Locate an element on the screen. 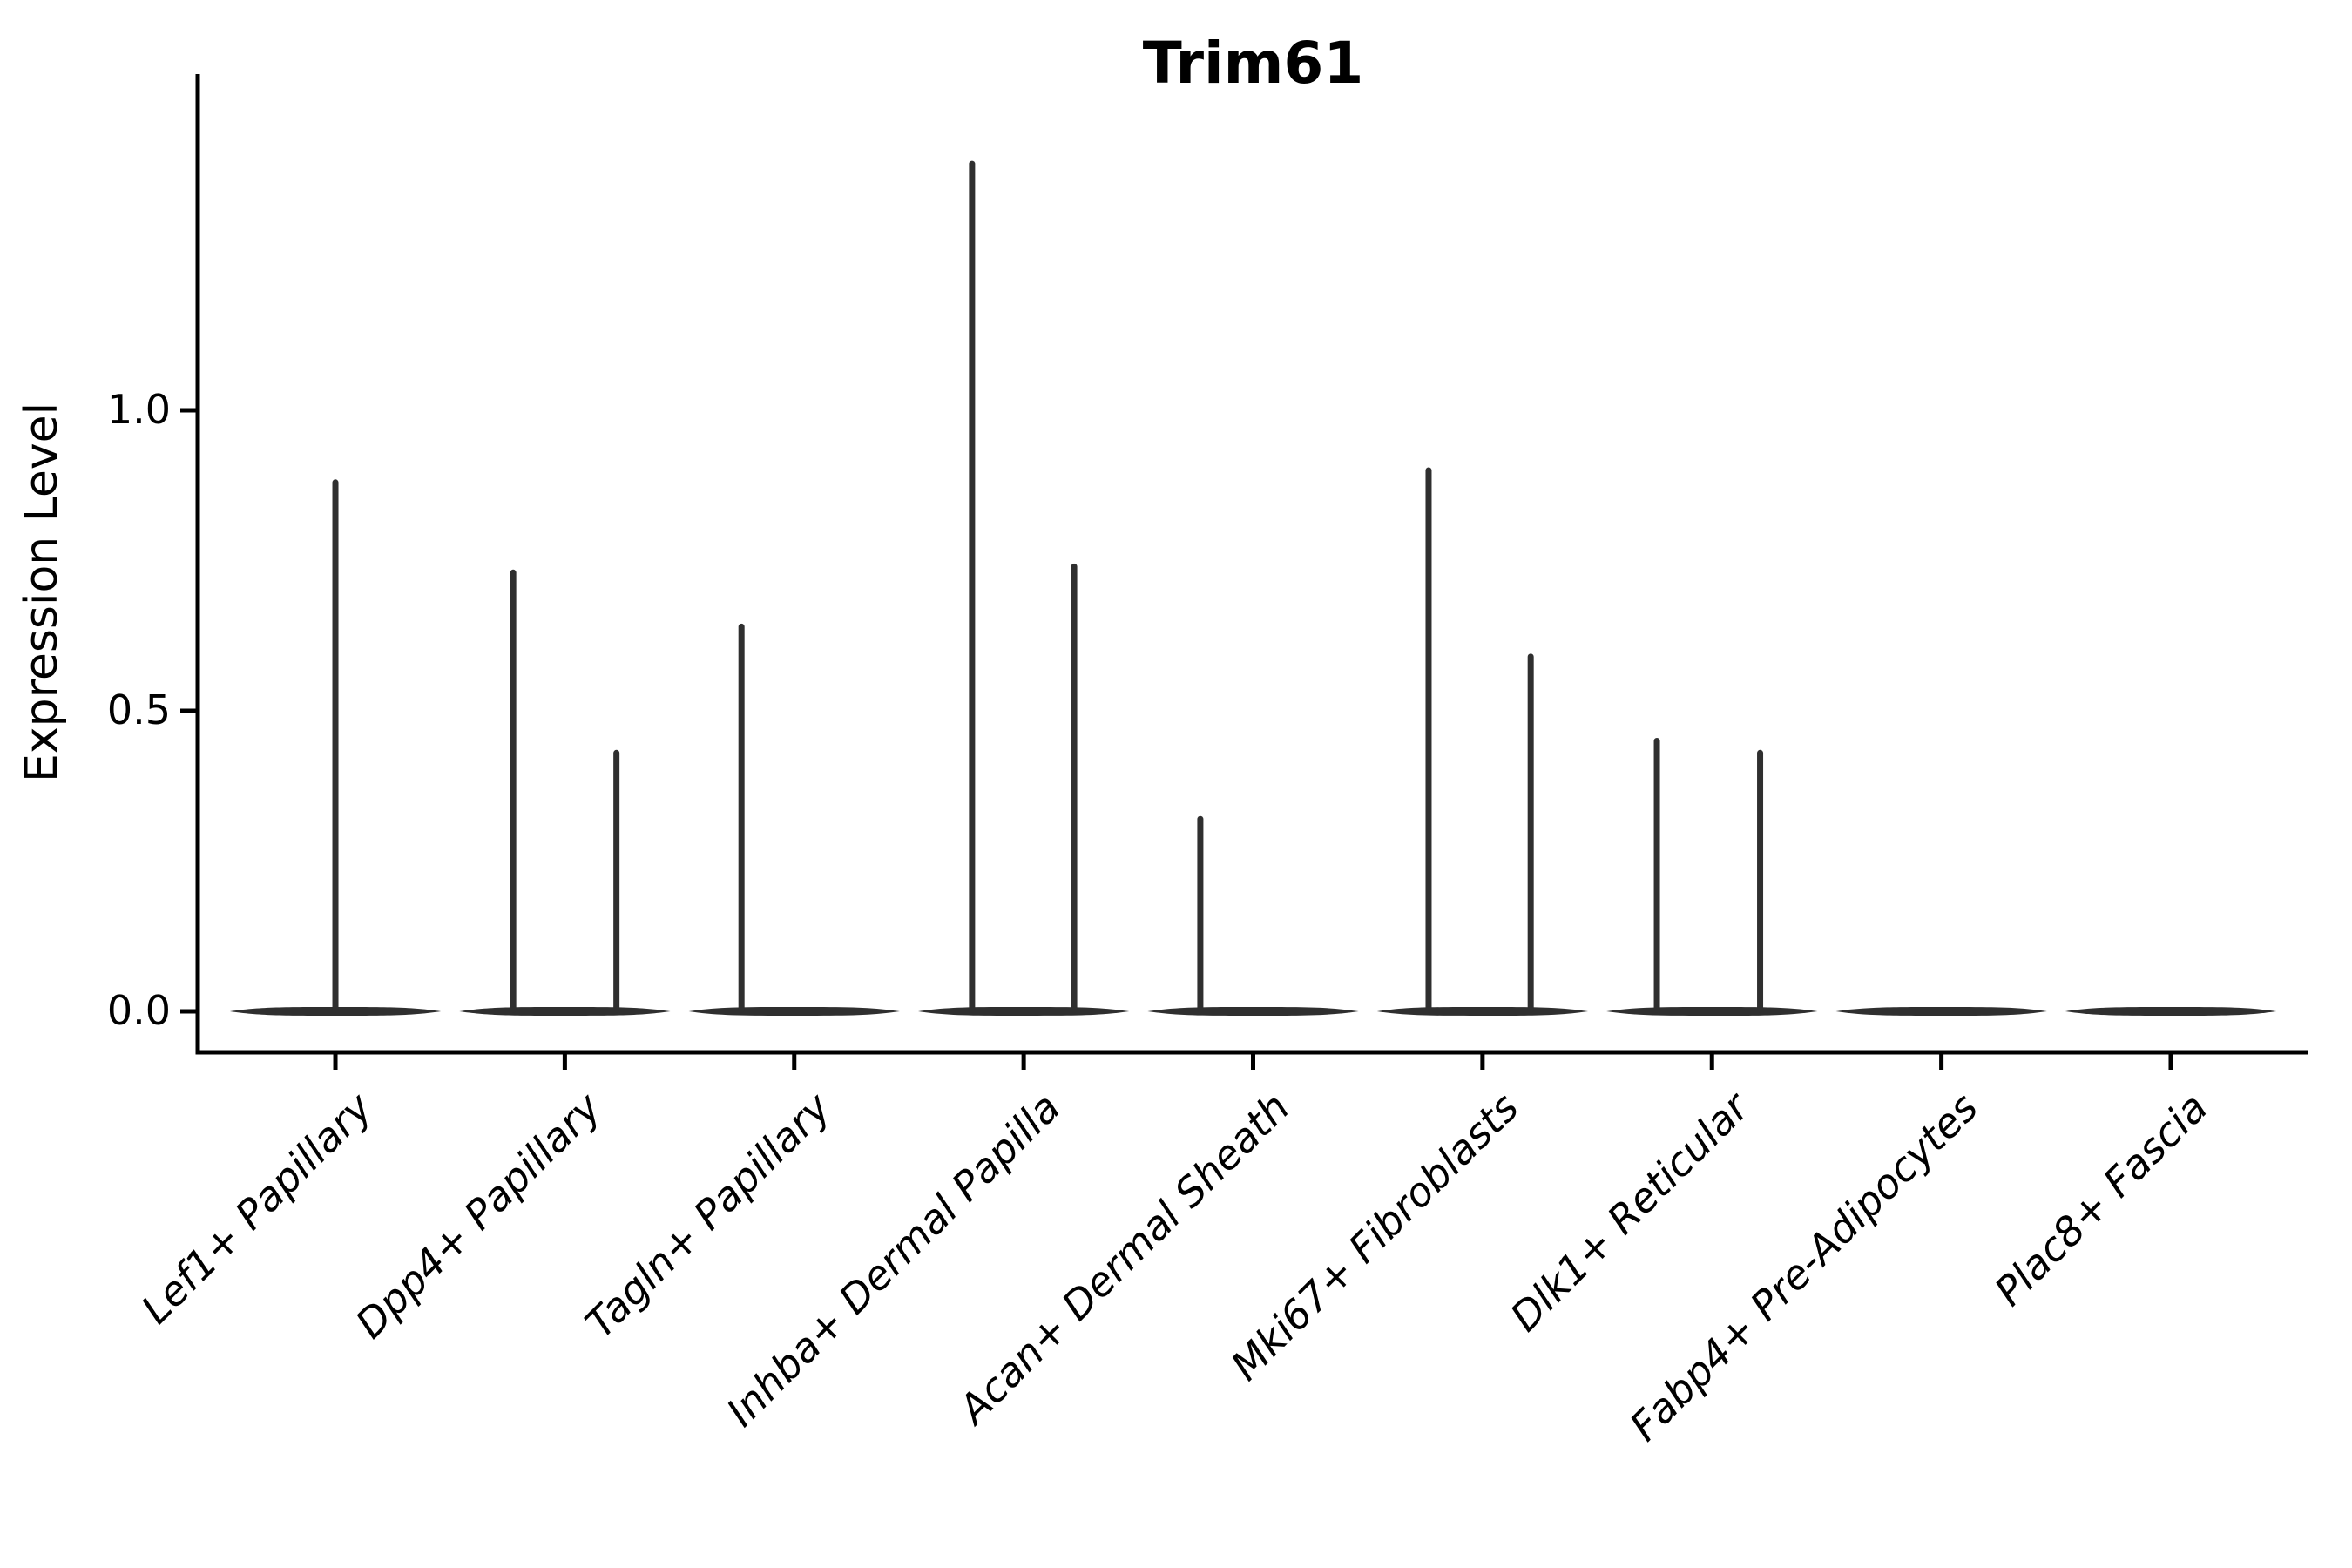 This screenshot has height=1568, width=2352. y-axis-label: Expression Level is located at coordinates (42, 592).